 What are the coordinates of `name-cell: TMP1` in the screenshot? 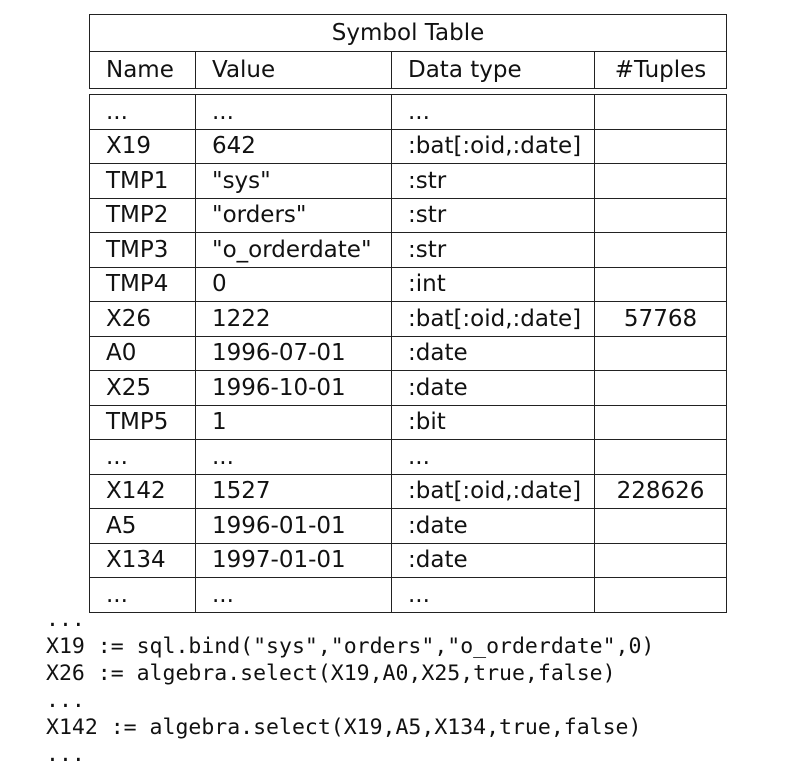 It's located at (142, 181).